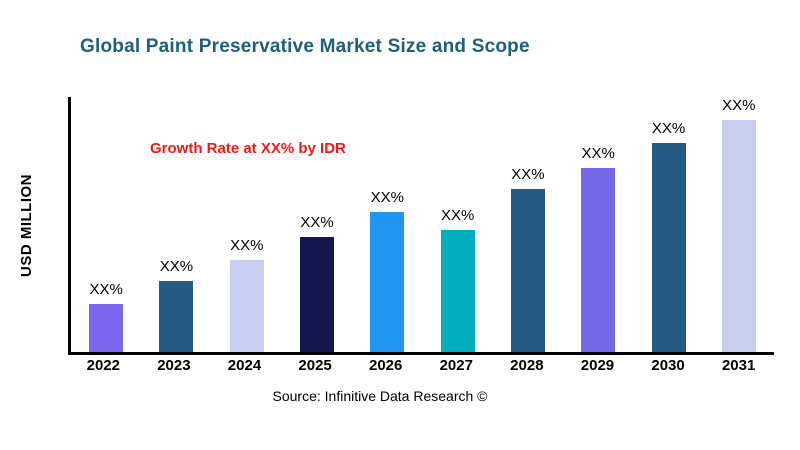 This screenshot has height=450, width=800. I want to click on bar-2028, so click(527, 270).